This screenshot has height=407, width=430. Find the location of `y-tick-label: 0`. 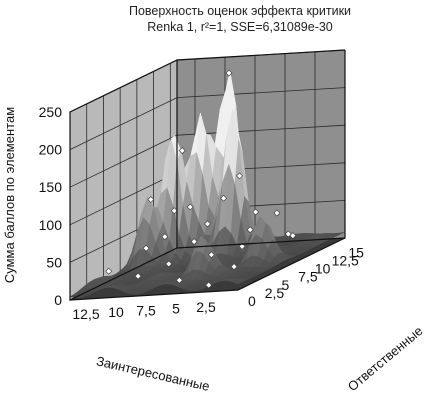

y-tick-label: 0 is located at coordinates (252, 301).